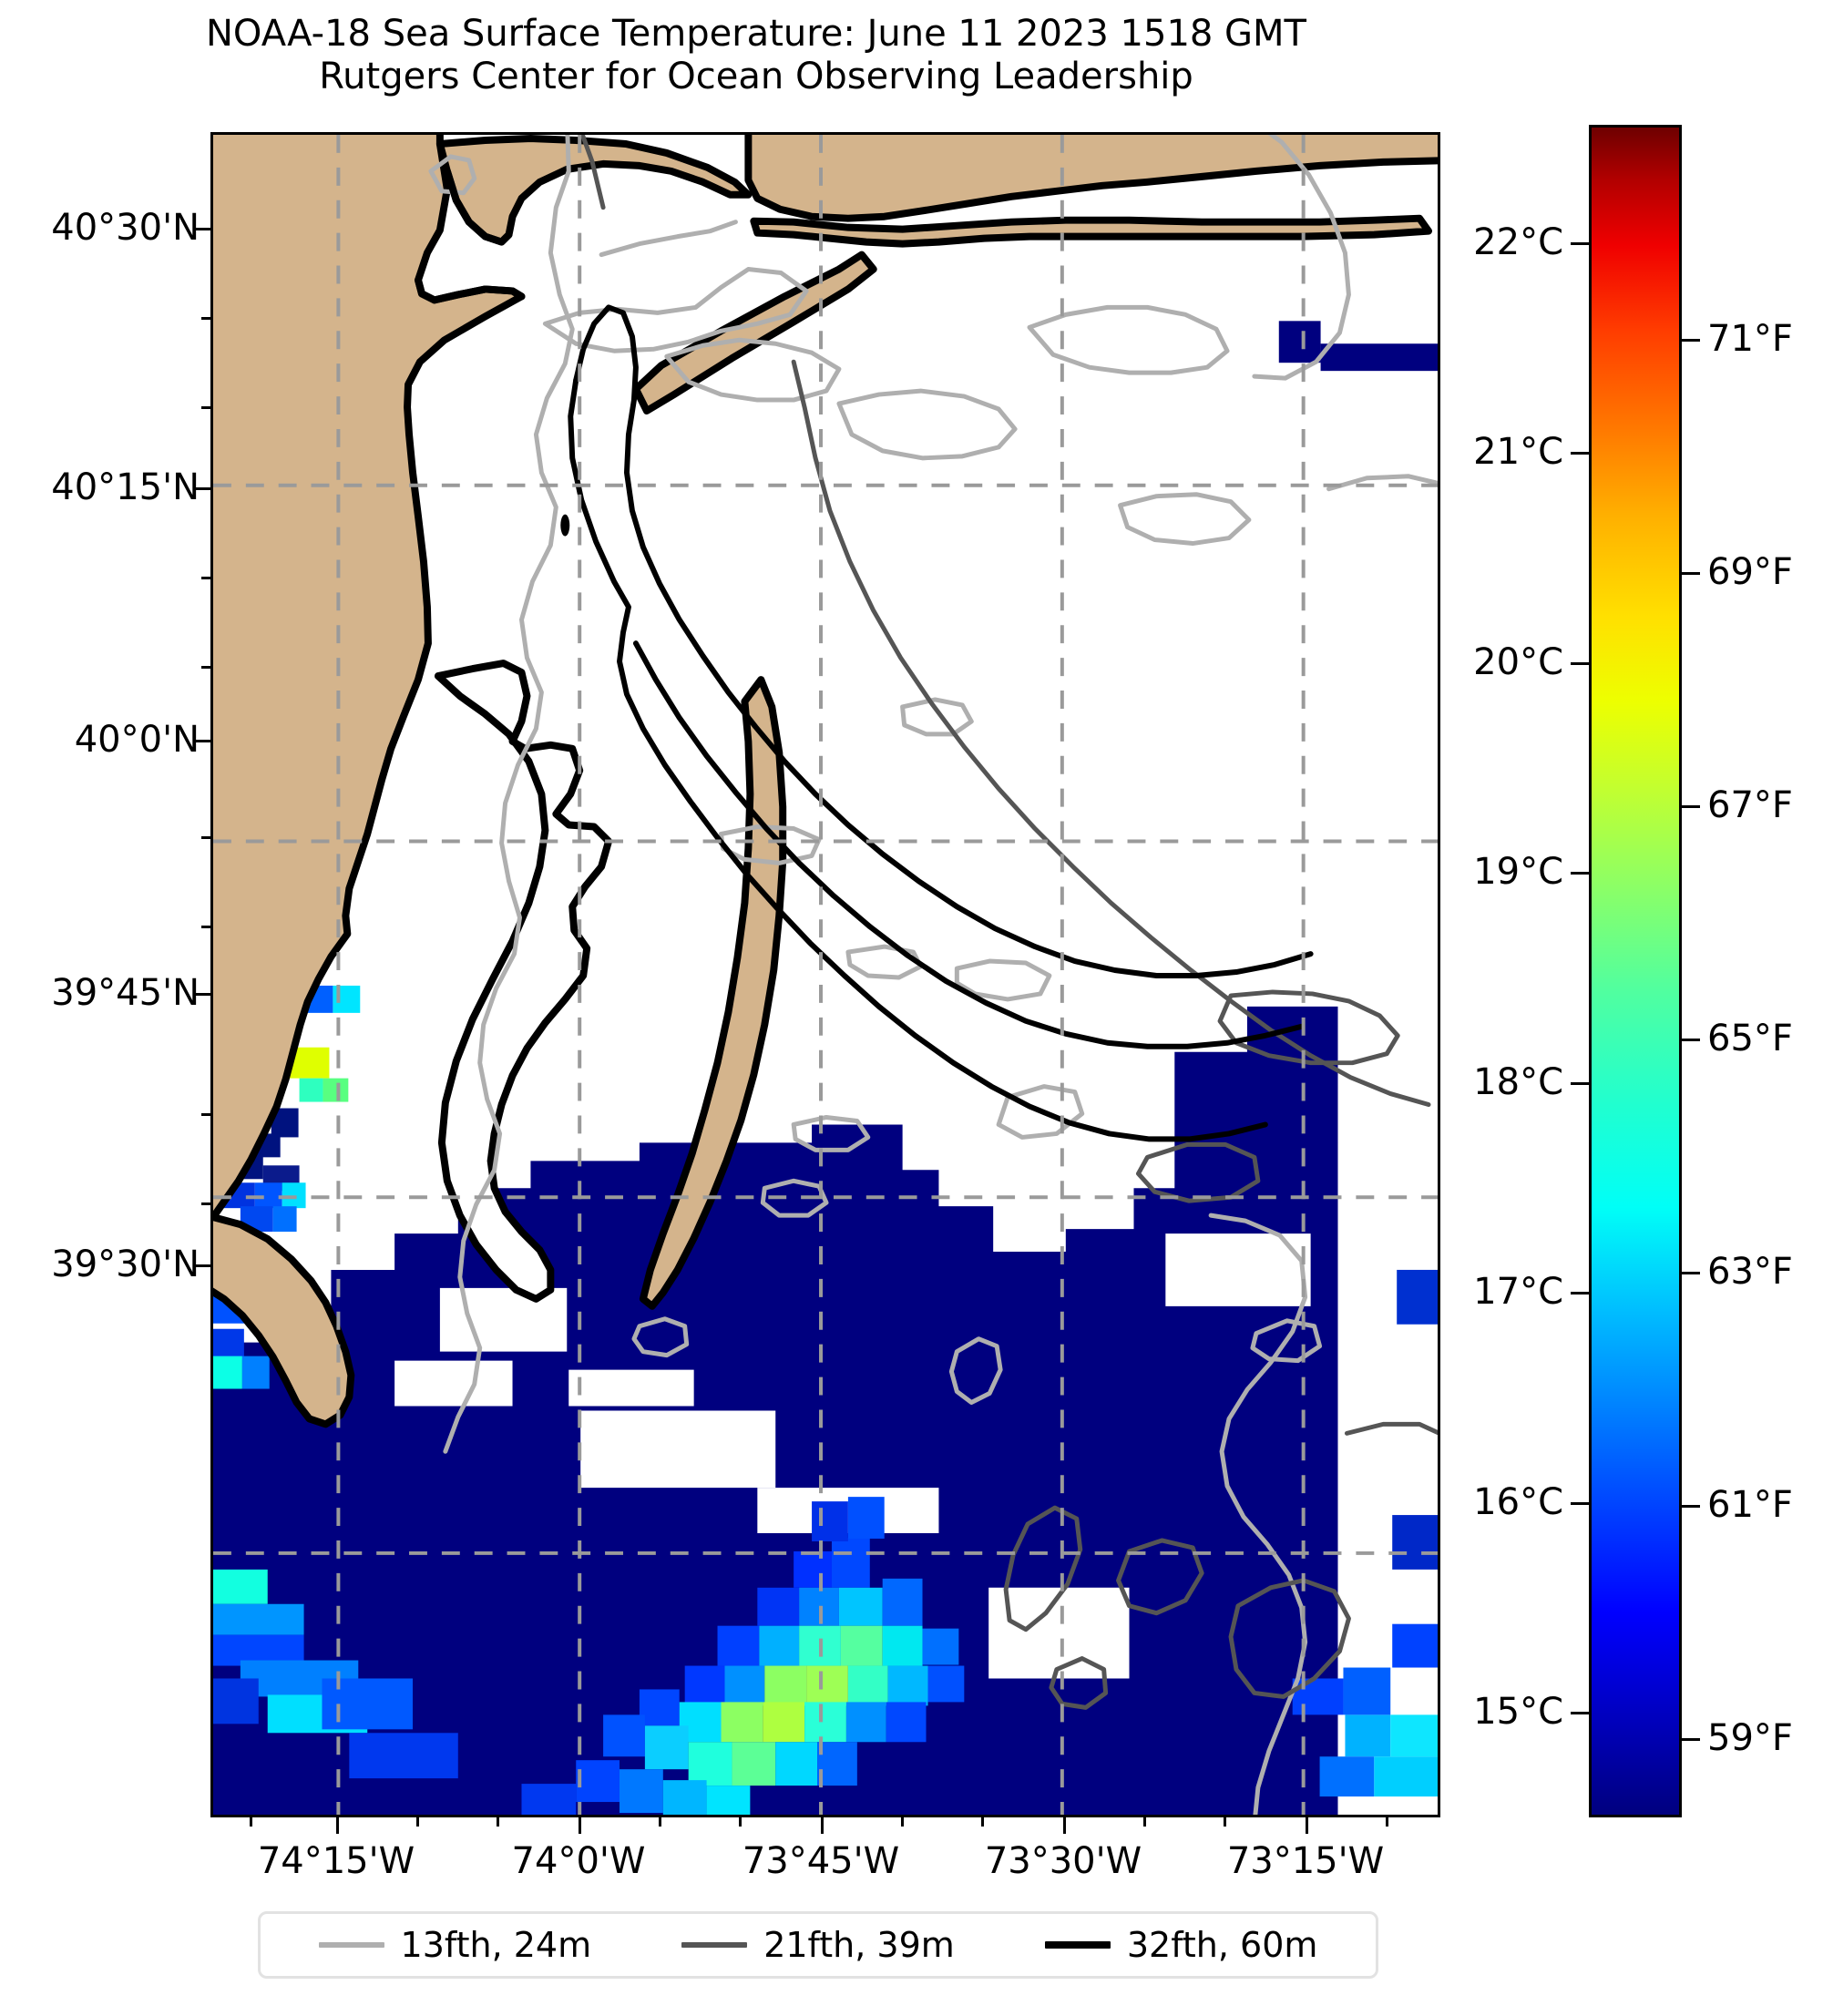 This screenshot has height=2016, width=1823. What do you see at coordinates (125, 1264) in the screenshot?
I see `lat-label-39-30: 39°30'N` at bounding box center [125, 1264].